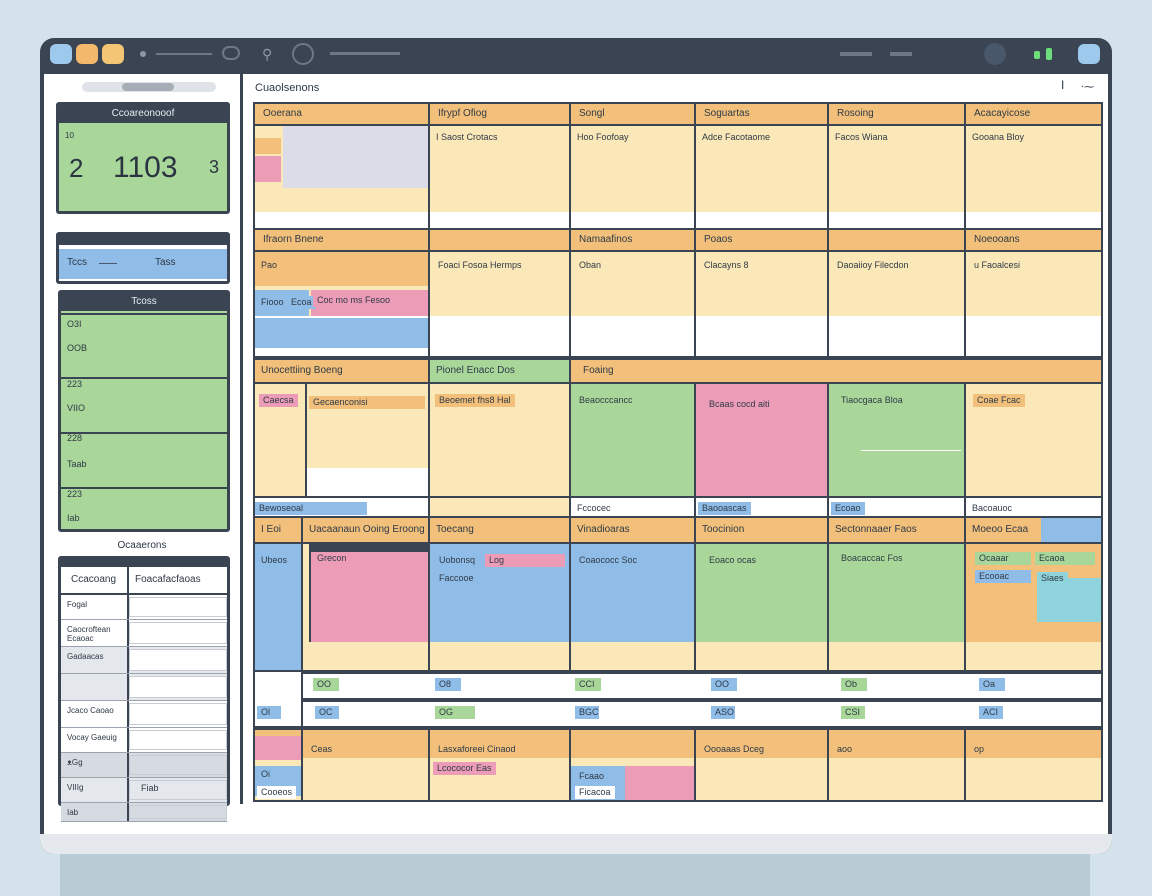  What do you see at coordinates (587, 712) in the screenshot?
I see `event-tag: BGC` at bounding box center [587, 712].